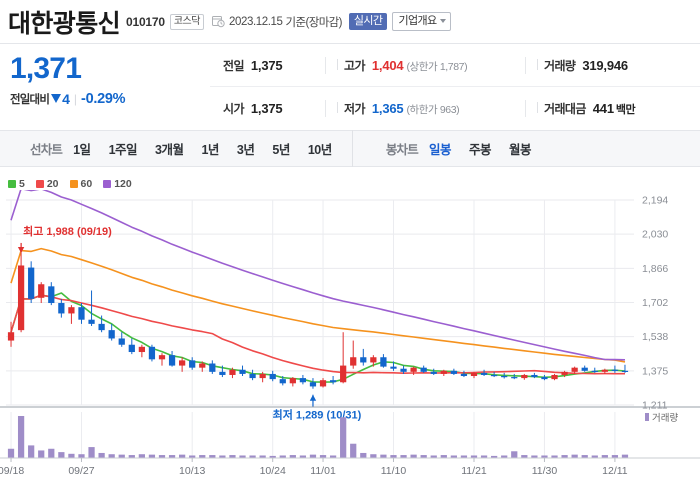 This screenshot has height=490, width=700. Describe the element at coordinates (350, 148) in the screenshot. I see `chart-toolbar: 선차트 1일 1주일 3개월 1년 3년 5년 10년 봉차트 일봉 주봉 월봉` at that location.